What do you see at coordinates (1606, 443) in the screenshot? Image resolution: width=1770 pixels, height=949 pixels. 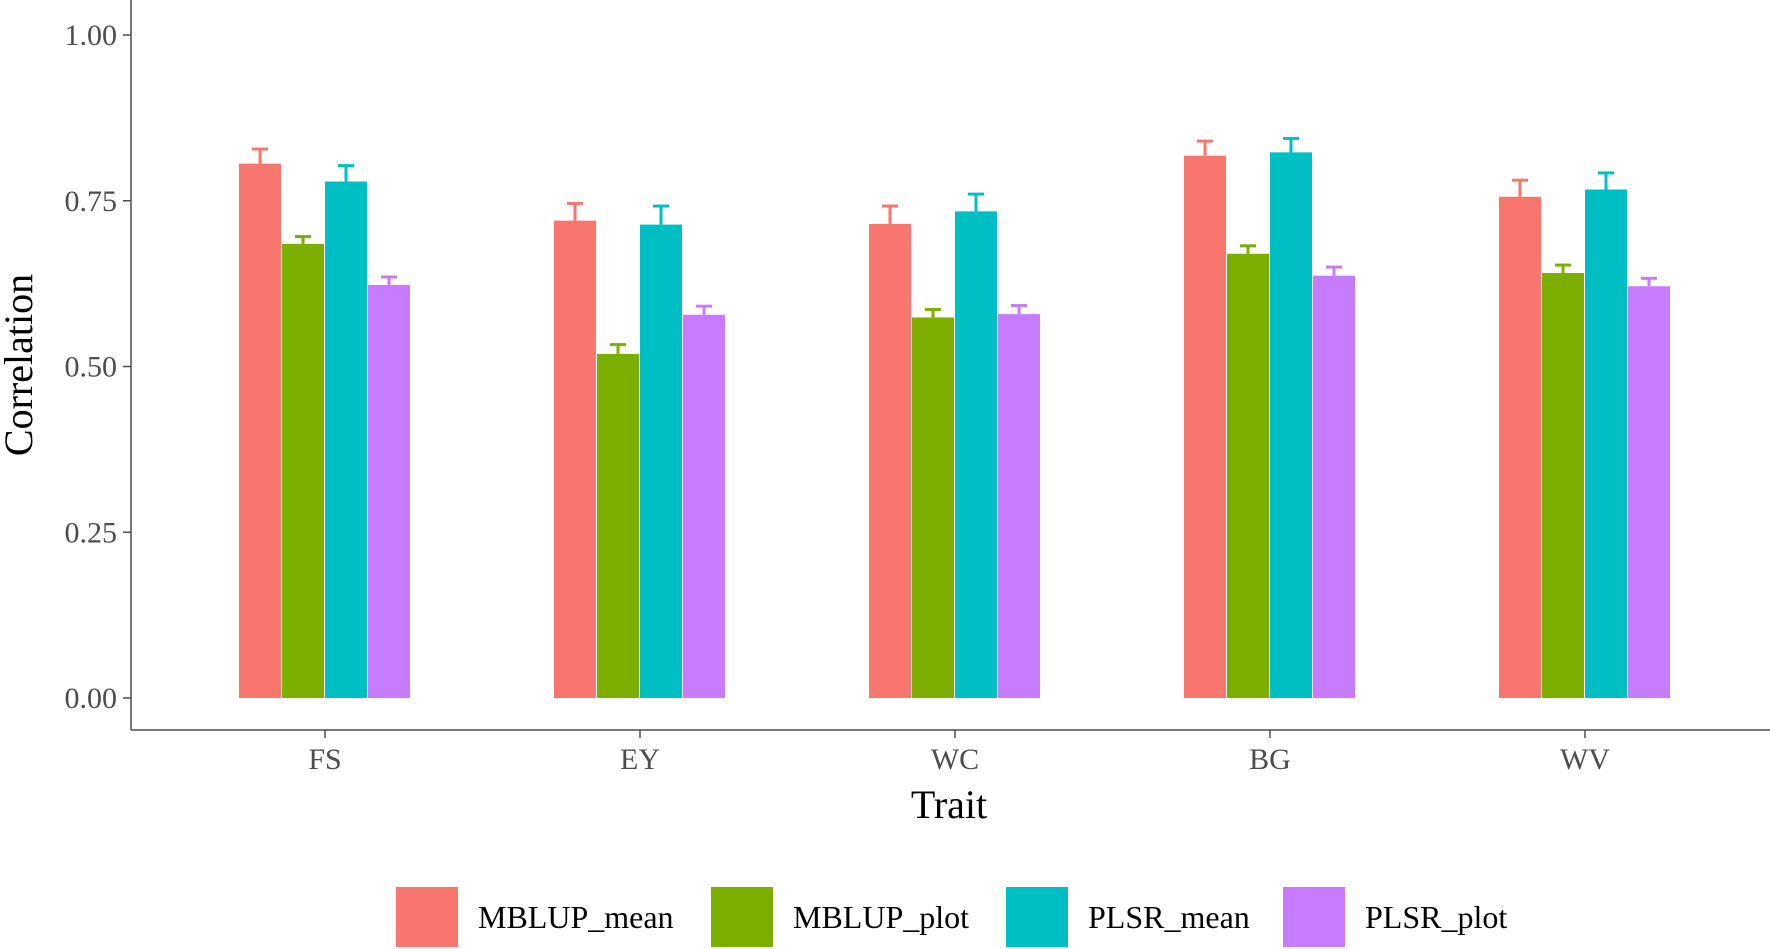 I see `bar-PLSR_mean-WV` at bounding box center [1606, 443].